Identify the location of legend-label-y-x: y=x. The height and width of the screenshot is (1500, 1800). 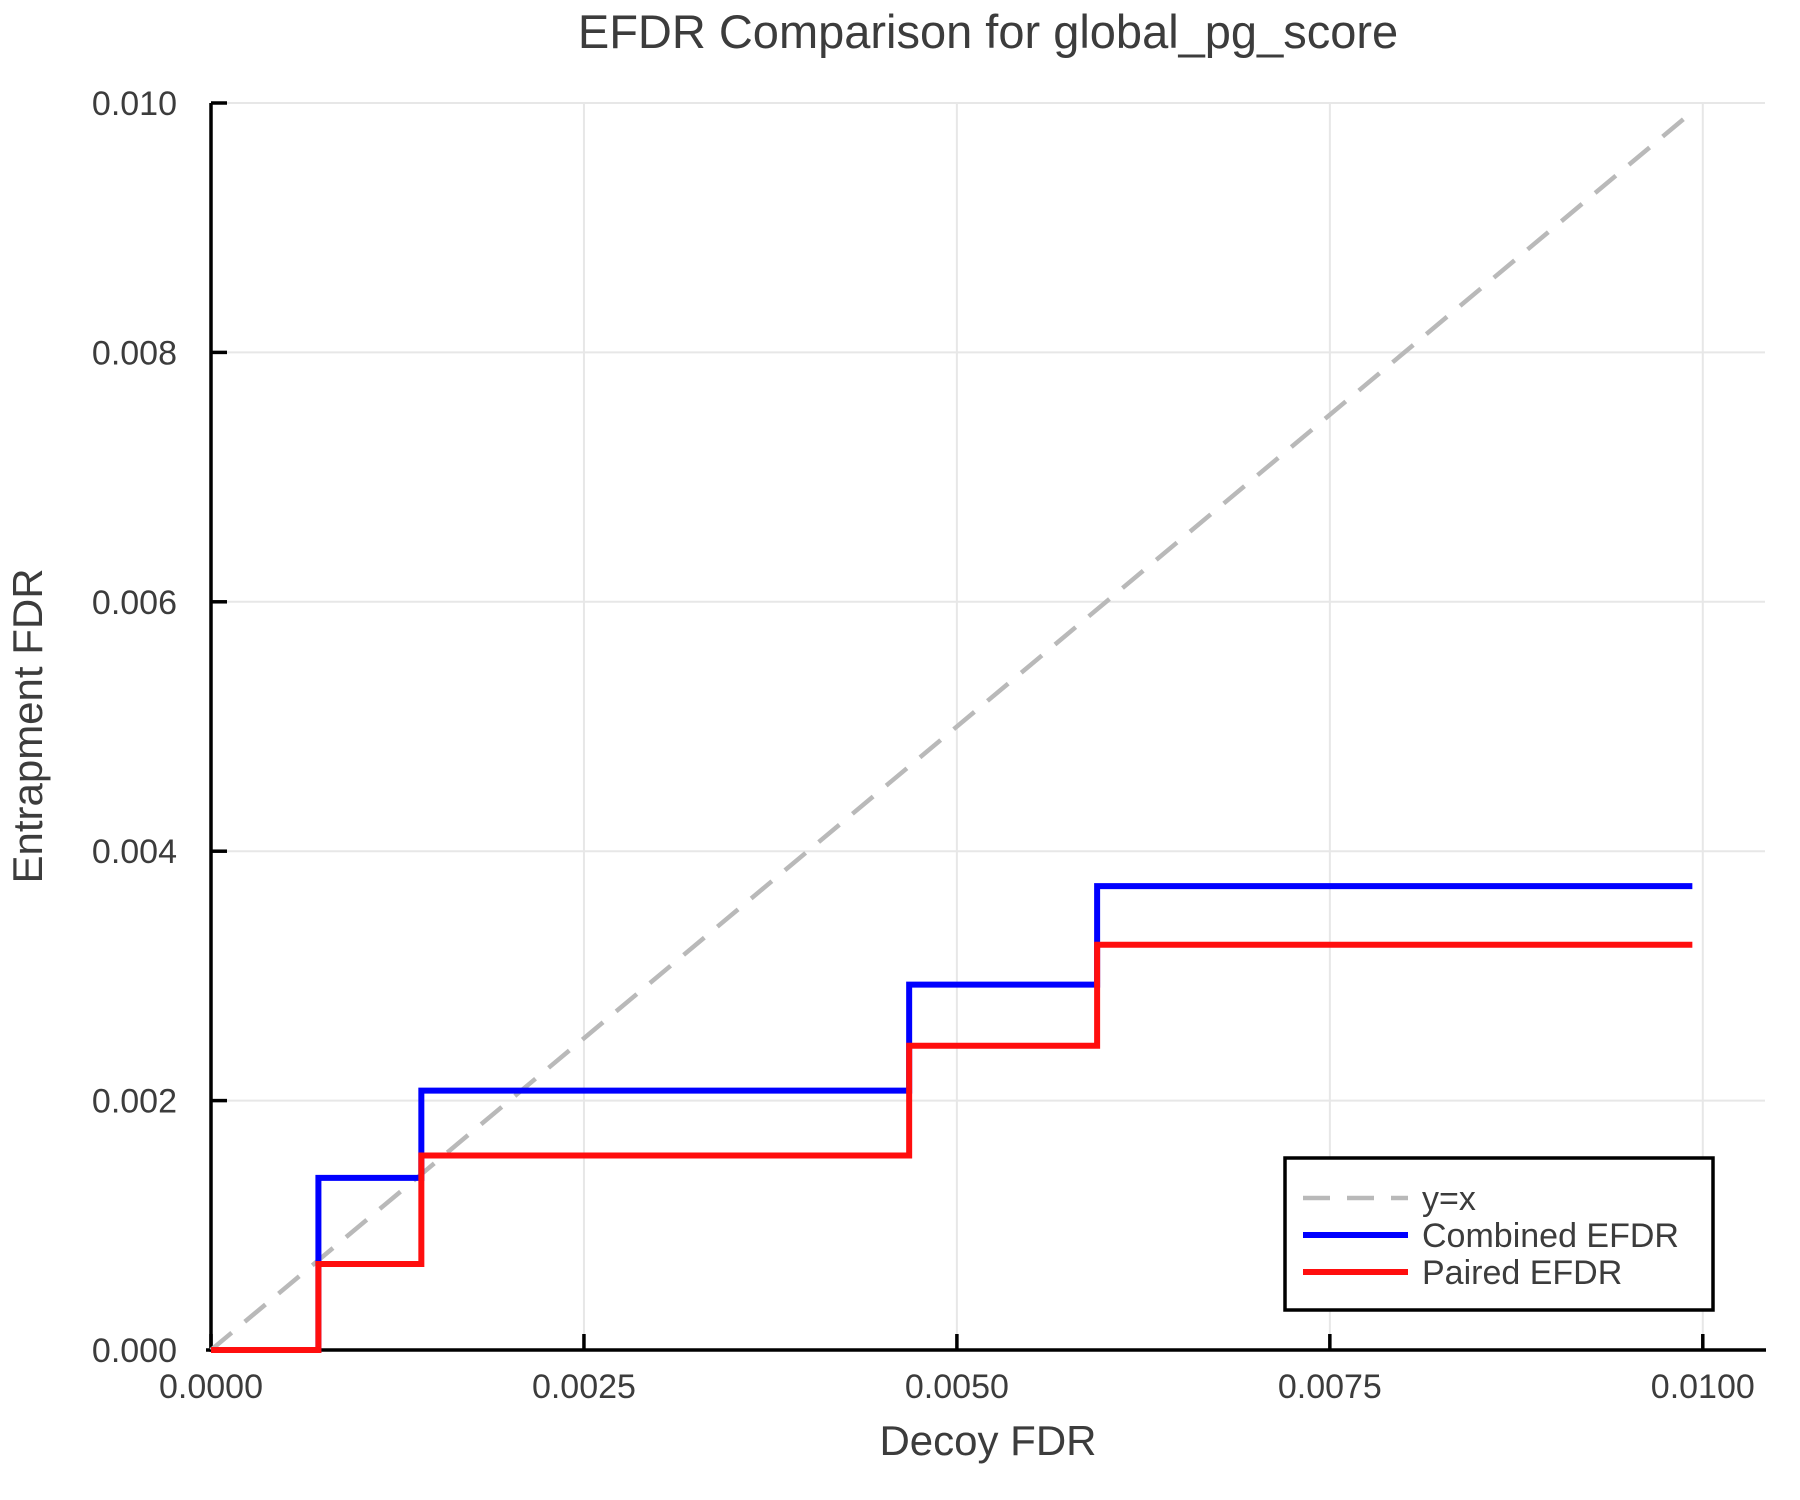
(1449, 1199).